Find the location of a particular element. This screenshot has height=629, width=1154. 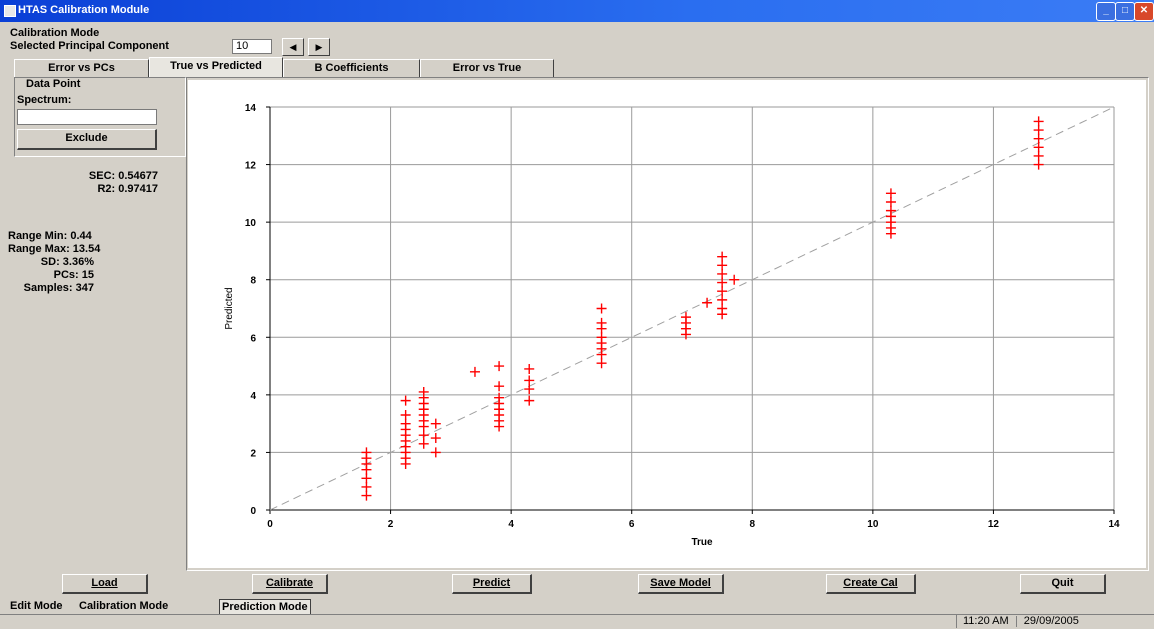

x-tick-label: 12 is located at coordinates (994, 524).